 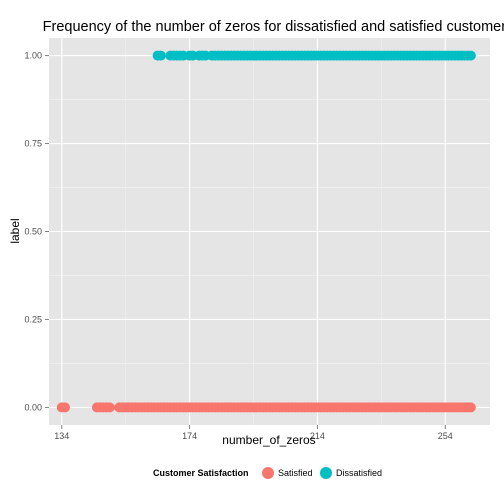 What do you see at coordinates (201, 473) in the screenshot?
I see `legend-title: Customer Satisfaction` at bounding box center [201, 473].